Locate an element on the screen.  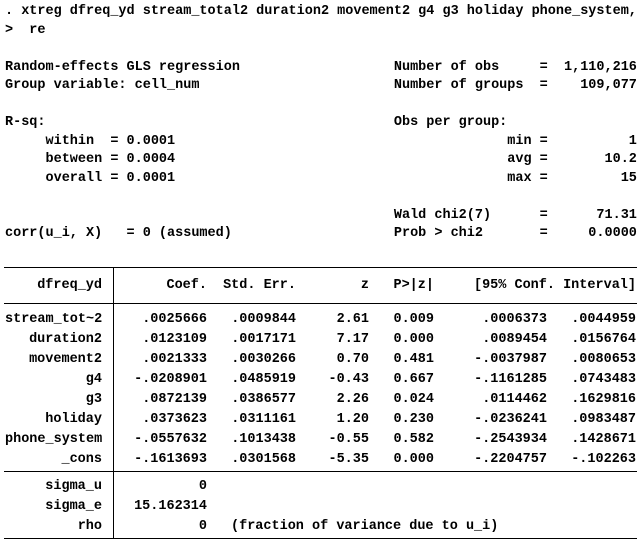
ci-high-cell: -.102263 is located at coordinates (603, 459).